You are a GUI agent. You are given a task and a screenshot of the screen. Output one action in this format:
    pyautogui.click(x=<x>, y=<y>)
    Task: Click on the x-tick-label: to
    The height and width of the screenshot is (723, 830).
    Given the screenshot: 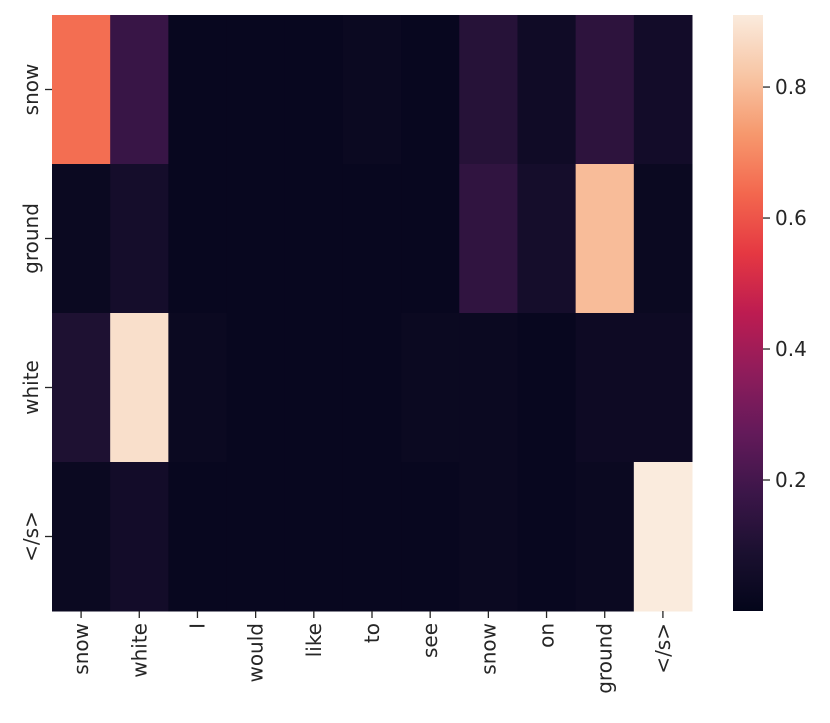 What is the action you would take?
    pyautogui.click(x=372, y=633)
    